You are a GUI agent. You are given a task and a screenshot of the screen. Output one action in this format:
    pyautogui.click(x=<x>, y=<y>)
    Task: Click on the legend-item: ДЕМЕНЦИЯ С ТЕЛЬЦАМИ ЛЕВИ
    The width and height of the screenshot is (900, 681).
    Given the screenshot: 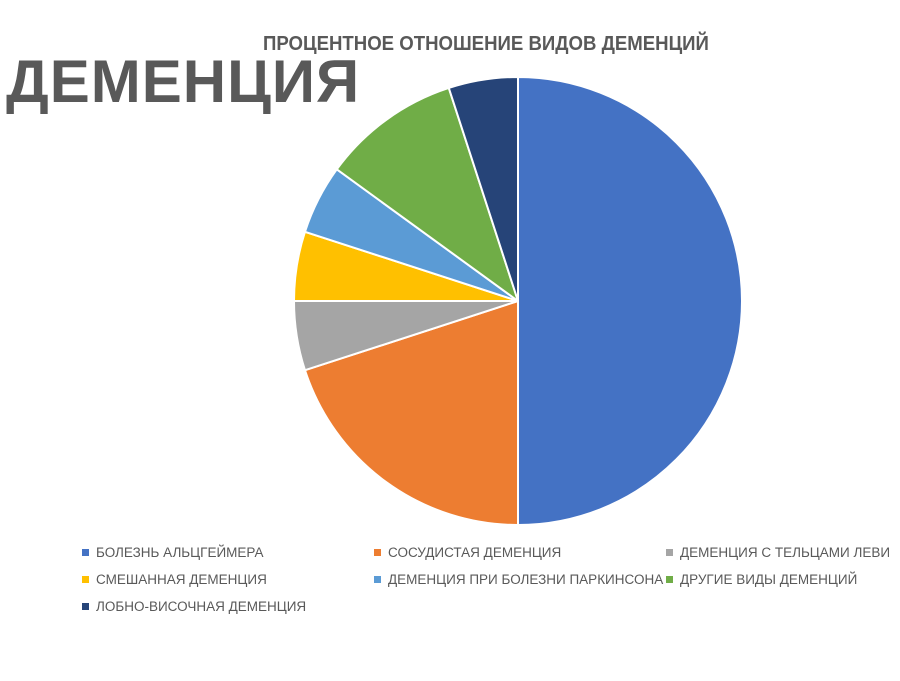 What is the action you would take?
    pyautogui.click(x=783, y=552)
    